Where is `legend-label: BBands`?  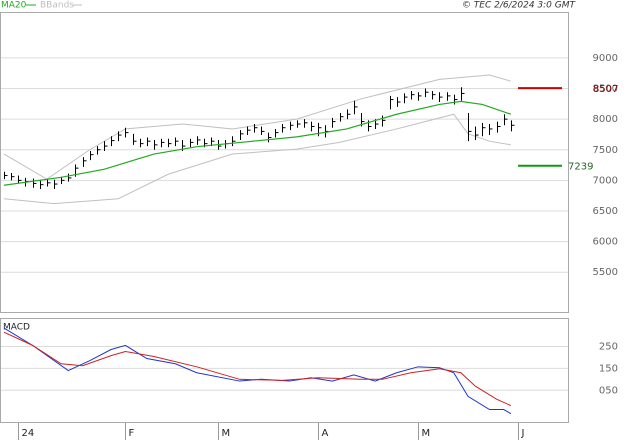
legend-label: BBands is located at coordinates (57, 6).